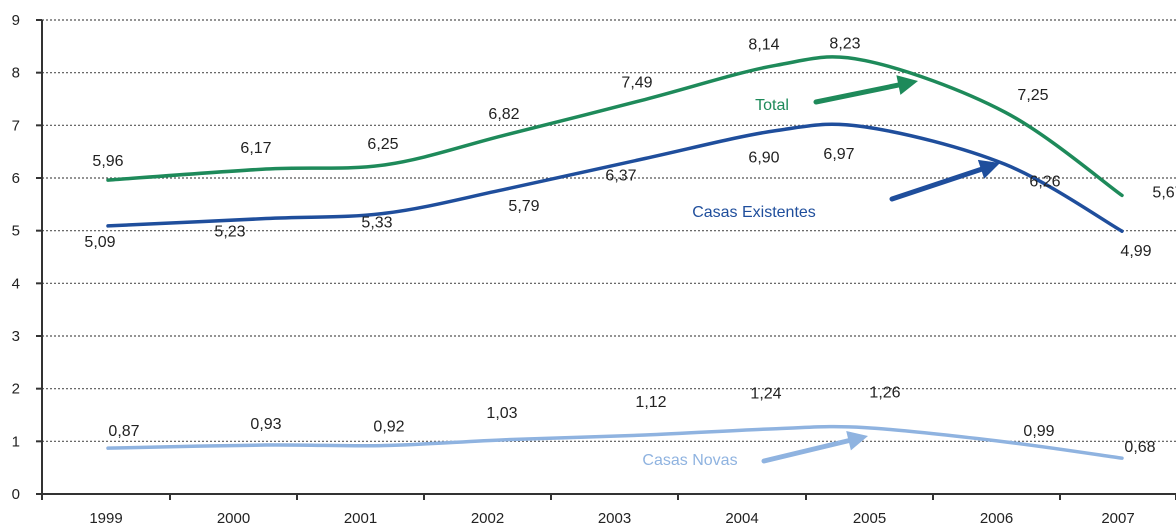 Image resolution: width=1176 pixels, height=530 pixels. What do you see at coordinates (16, 389) in the screenshot?
I see `y-tick-label: 2` at bounding box center [16, 389].